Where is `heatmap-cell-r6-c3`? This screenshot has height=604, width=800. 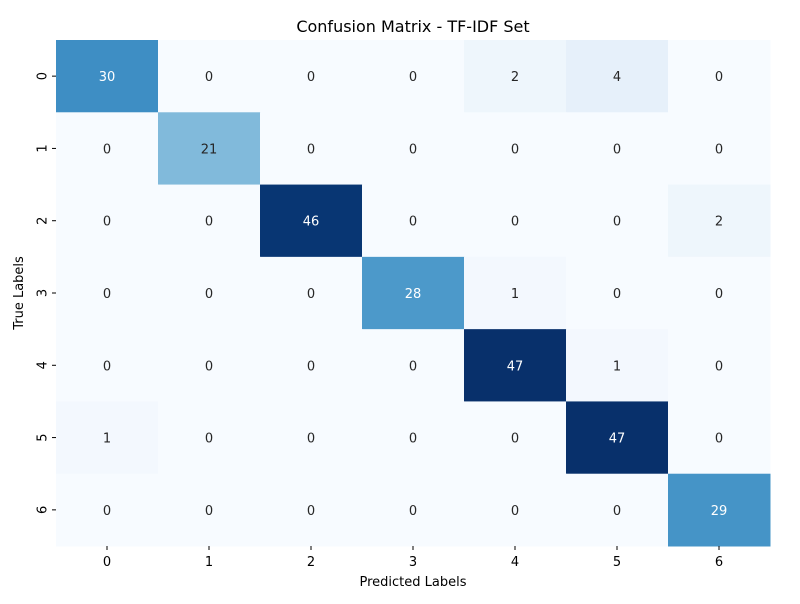
heatmap-cell-r6-c3 is located at coordinates (413, 510).